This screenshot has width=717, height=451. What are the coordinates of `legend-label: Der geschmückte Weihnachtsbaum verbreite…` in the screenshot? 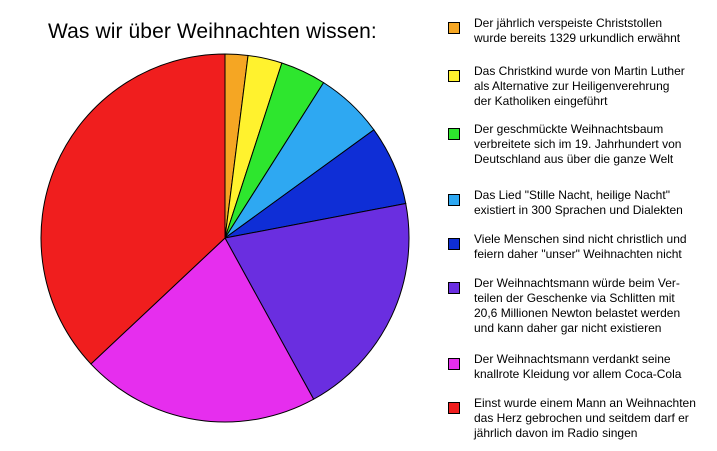 It's located at (578, 144).